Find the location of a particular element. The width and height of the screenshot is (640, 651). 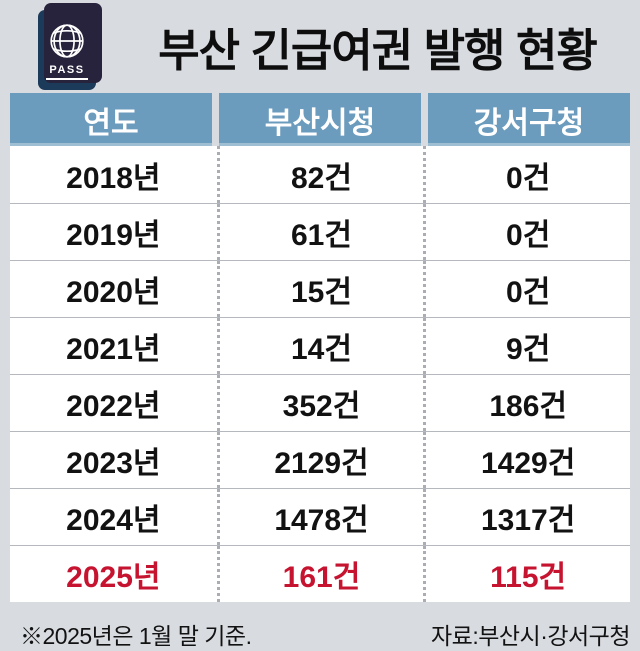

busan-cell: 15건 is located at coordinates (320, 289).